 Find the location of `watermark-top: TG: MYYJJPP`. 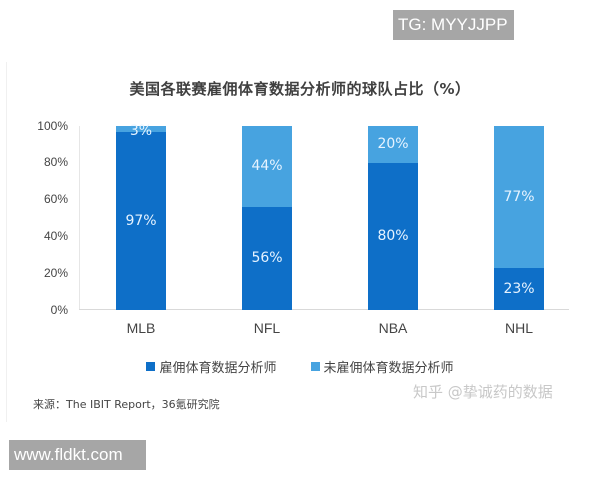

watermark-top: TG: MYYJJPP is located at coordinates (453, 25).